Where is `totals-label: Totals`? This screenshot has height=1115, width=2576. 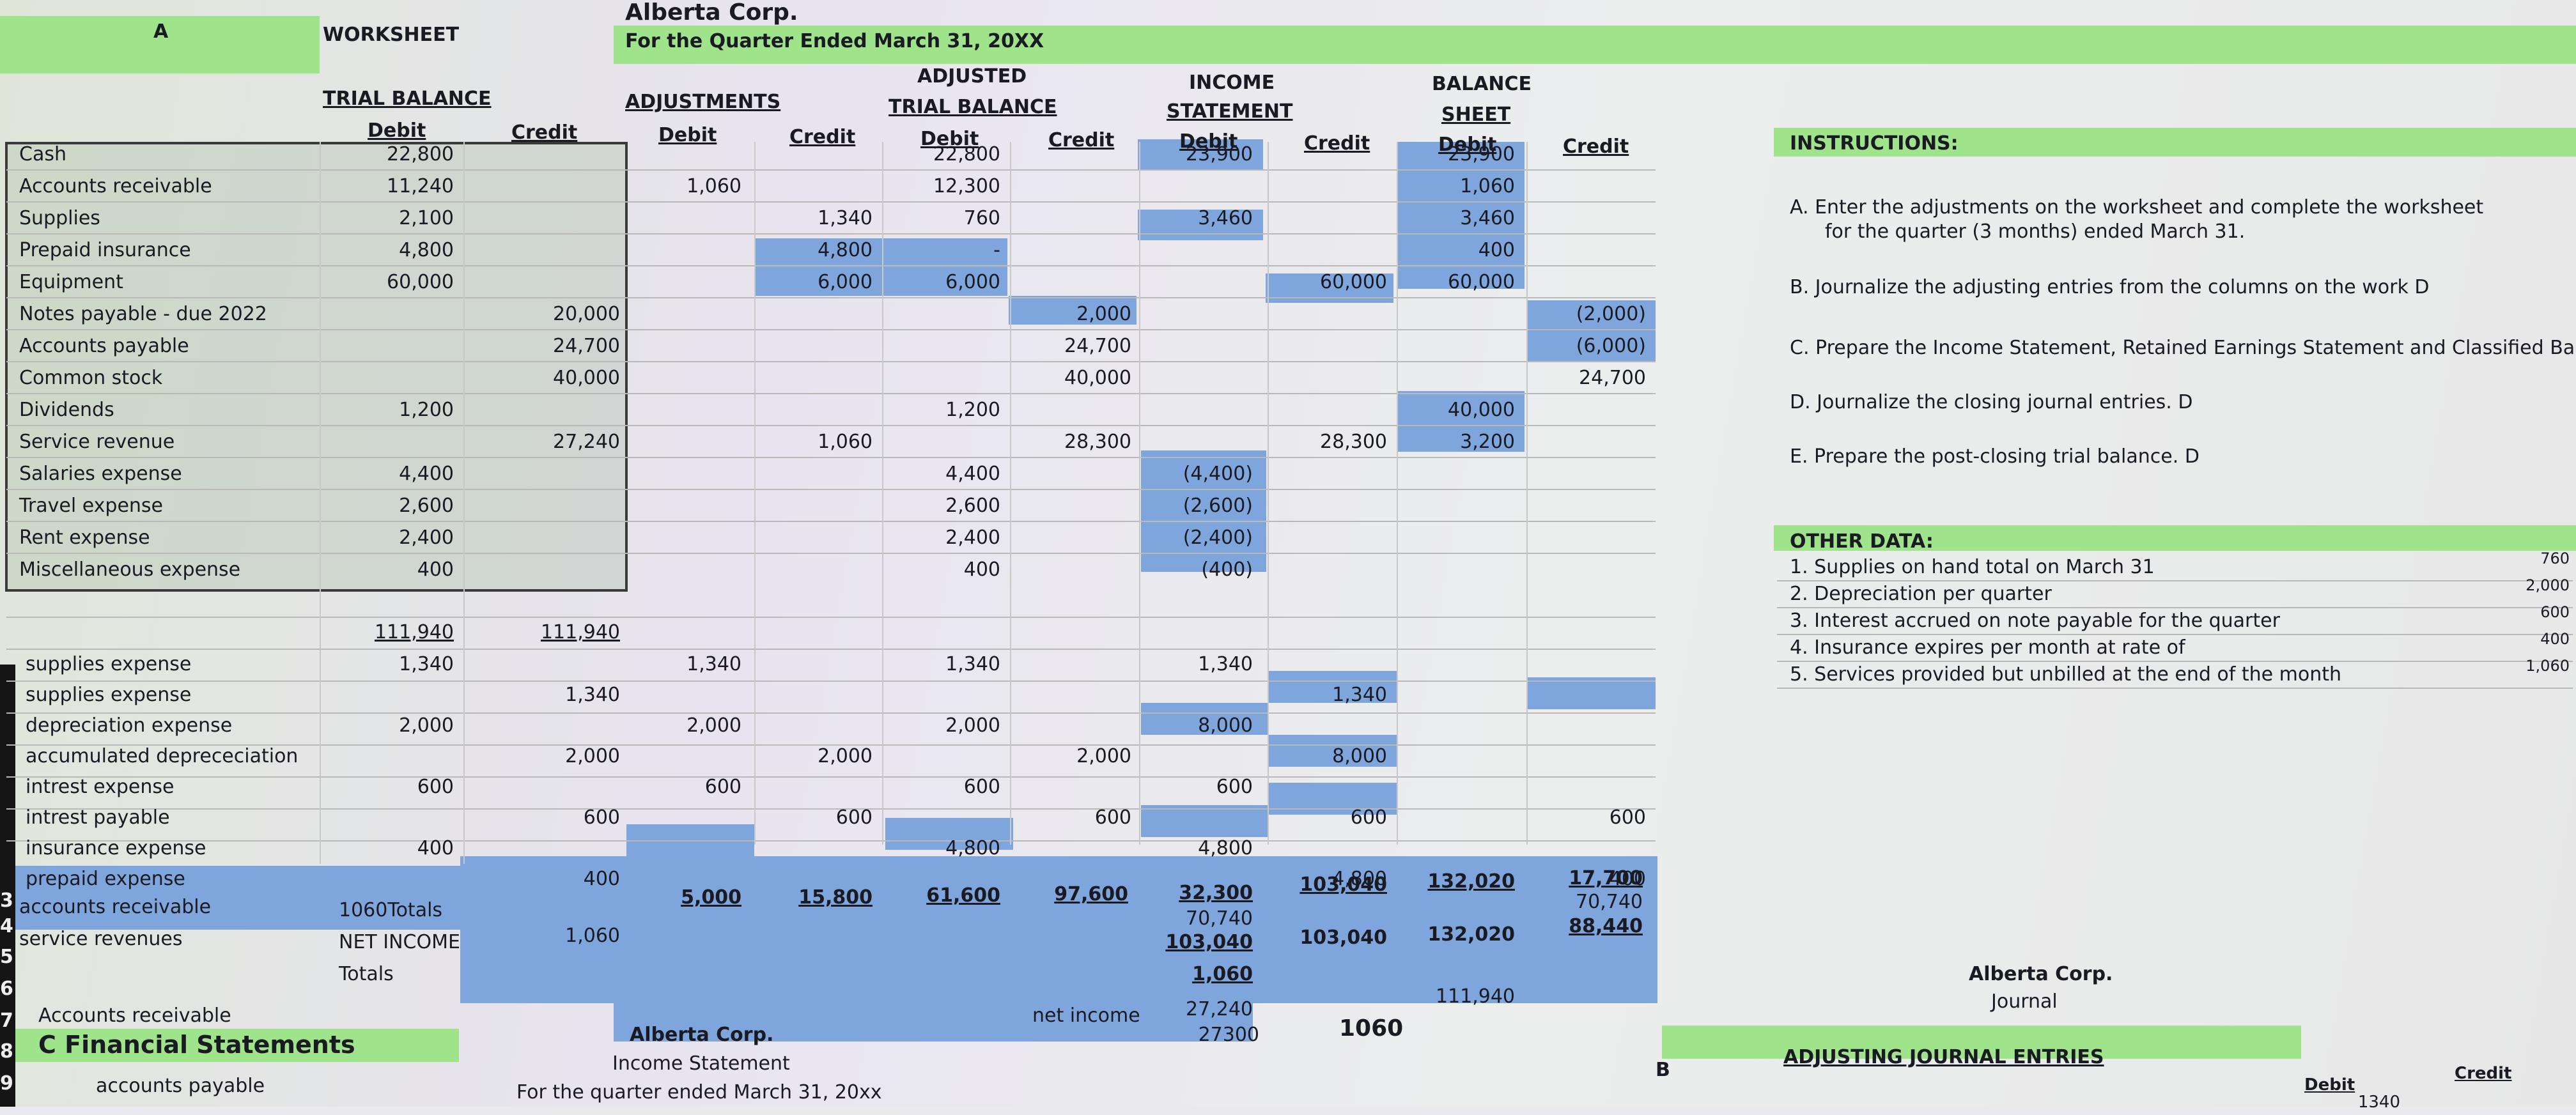
totals-label: Totals is located at coordinates (367, 974).